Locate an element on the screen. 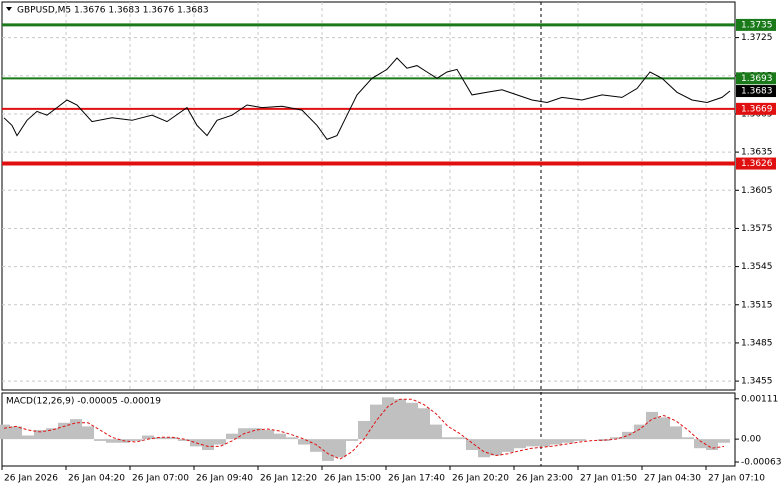 Image resolution: width=781 pixels, height=489 pixels. y-tick-label: 1.3605 is located at coordinates (757, 191).